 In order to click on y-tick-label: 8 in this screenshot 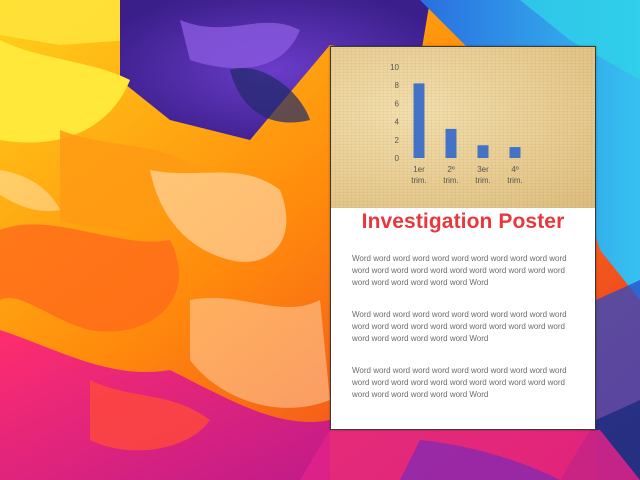, I will do `click(397, 85)`.